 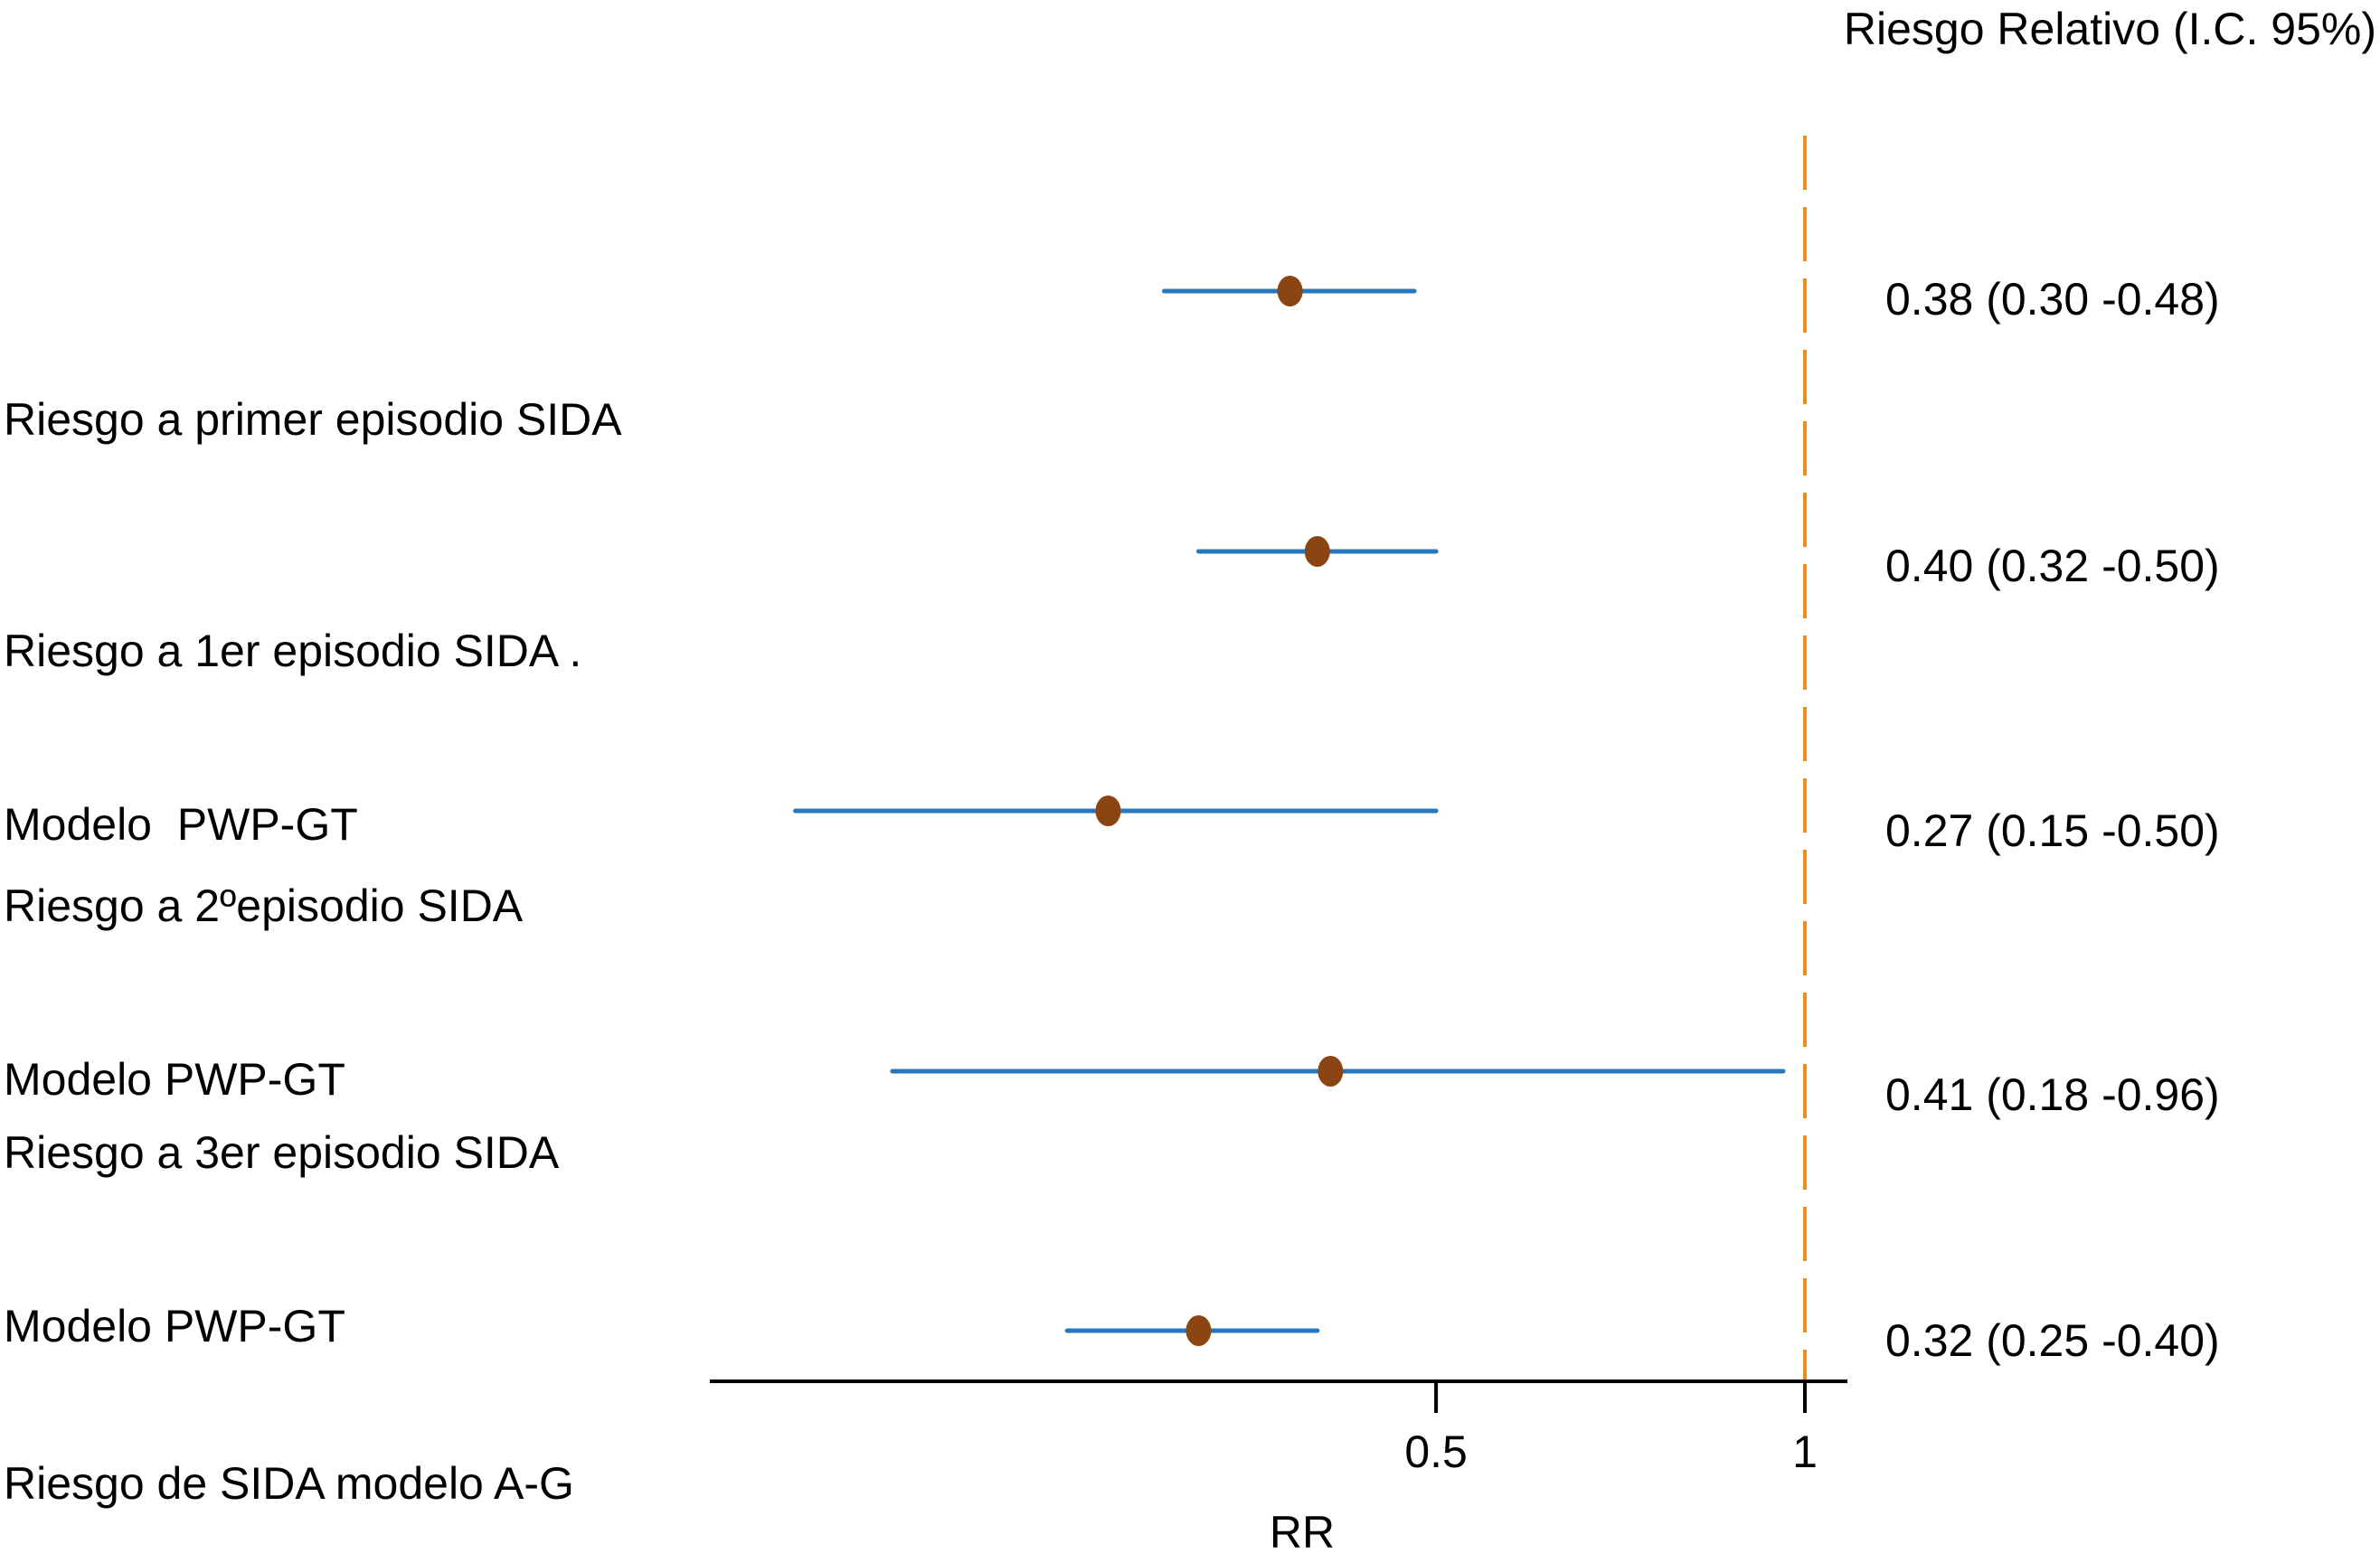 What do you see at coordinates (2052, 299) in the screenshot?
I see `row-value-1: 0.38 (0.30 -0.48)` at bounding box center [2052, 299].